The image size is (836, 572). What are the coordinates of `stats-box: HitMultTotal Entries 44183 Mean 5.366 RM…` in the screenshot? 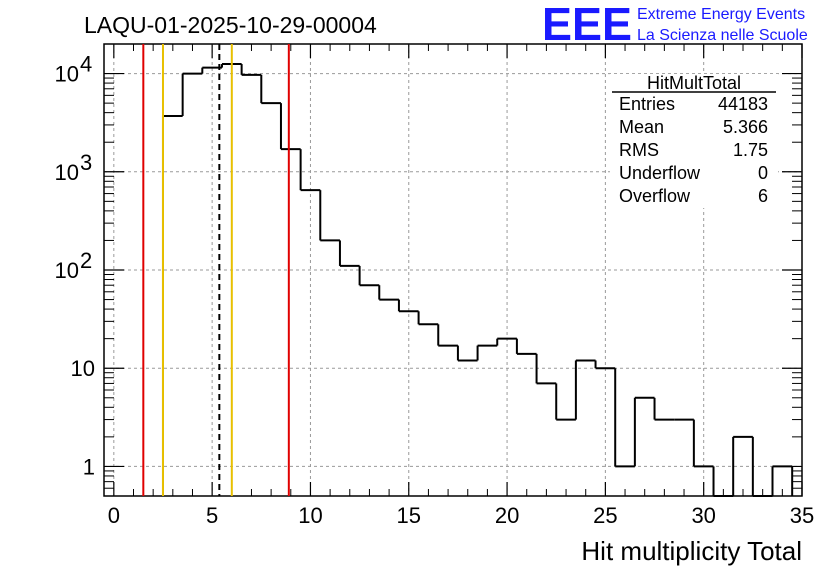 It's located at (694, 140).